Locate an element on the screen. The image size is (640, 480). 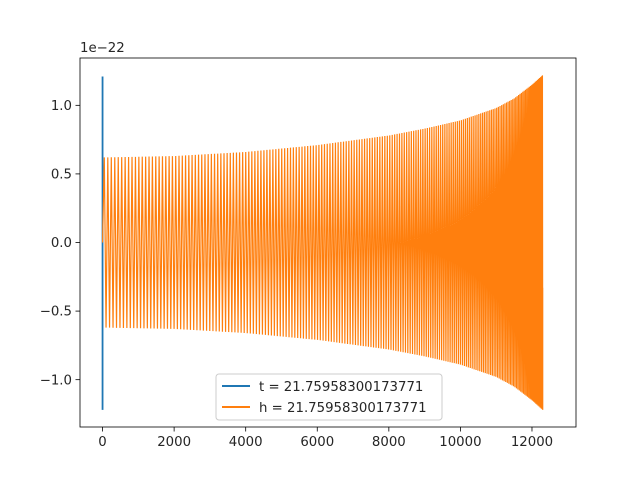
y-offset-label: 1e−22 is located at coordinates (102, 48).